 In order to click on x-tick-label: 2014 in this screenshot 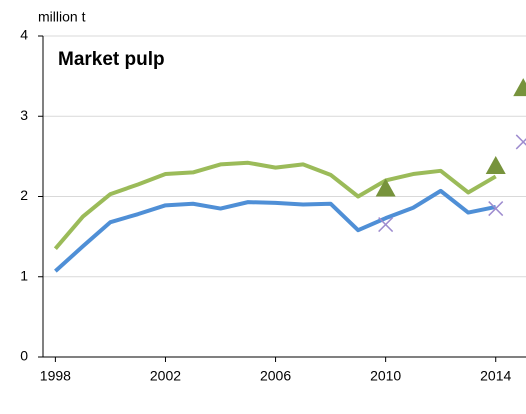, I will do `click(495, 376)`.